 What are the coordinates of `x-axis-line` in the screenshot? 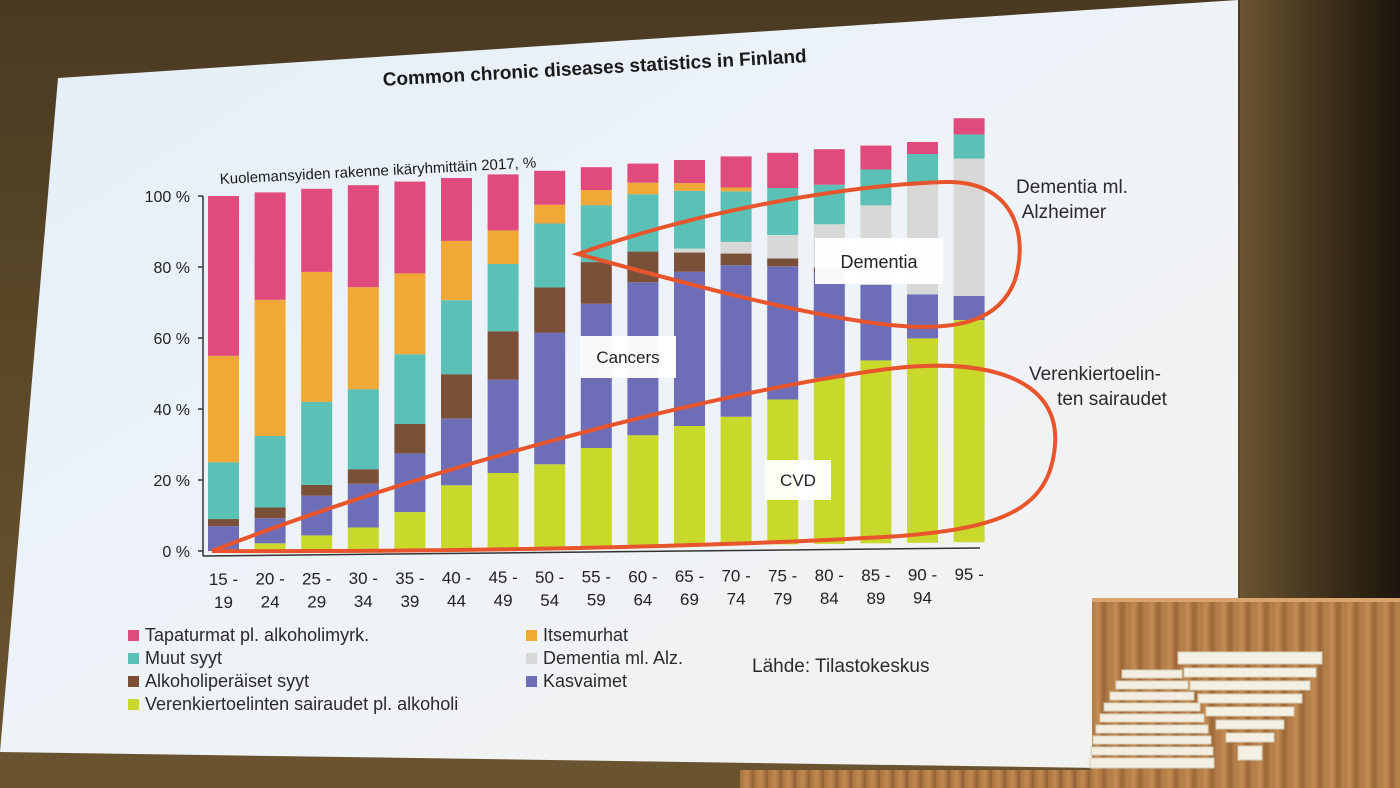 It's located at (591, 552).